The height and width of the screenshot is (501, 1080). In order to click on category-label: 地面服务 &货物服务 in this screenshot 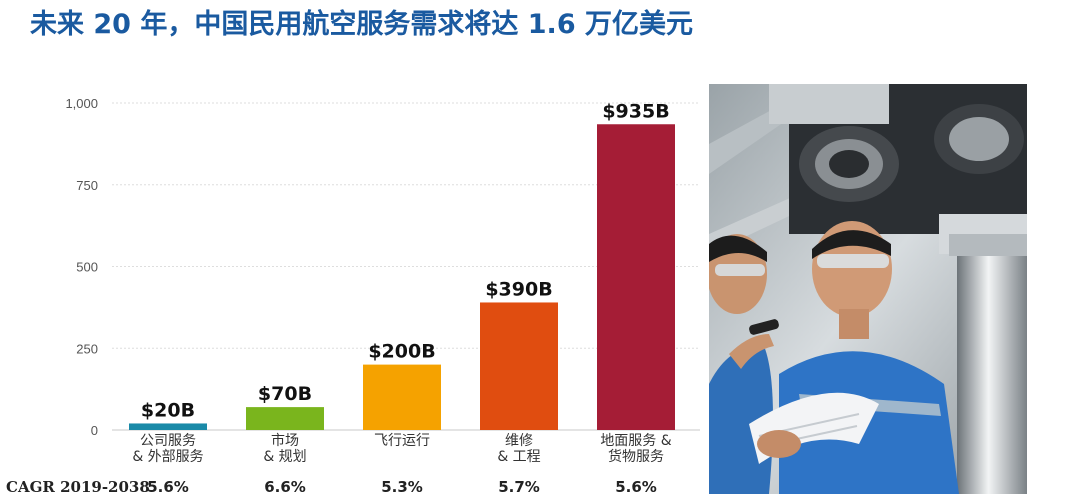, I will do `click(635, 449)`.